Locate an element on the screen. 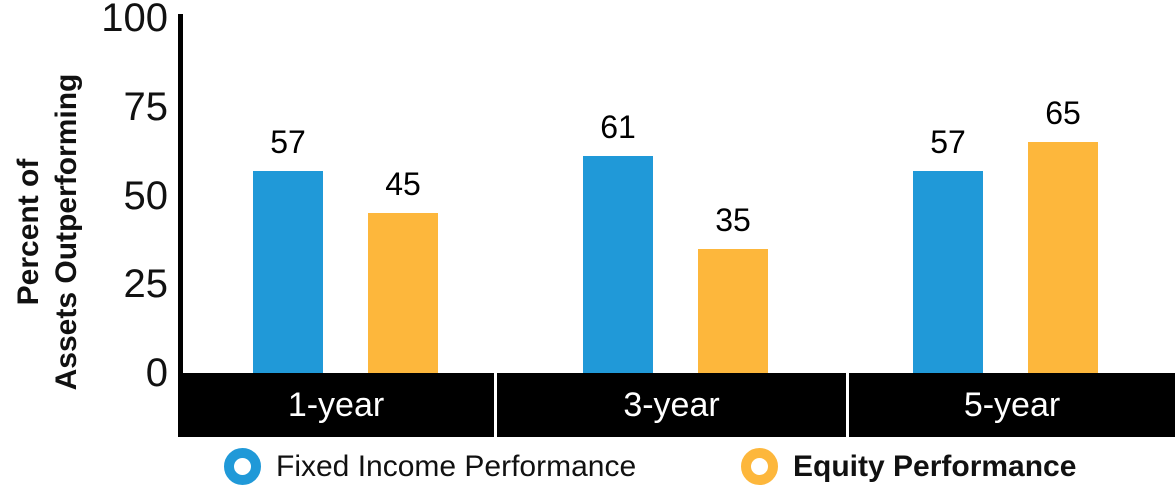  x-axis-band is located at coordinates (676, 405).